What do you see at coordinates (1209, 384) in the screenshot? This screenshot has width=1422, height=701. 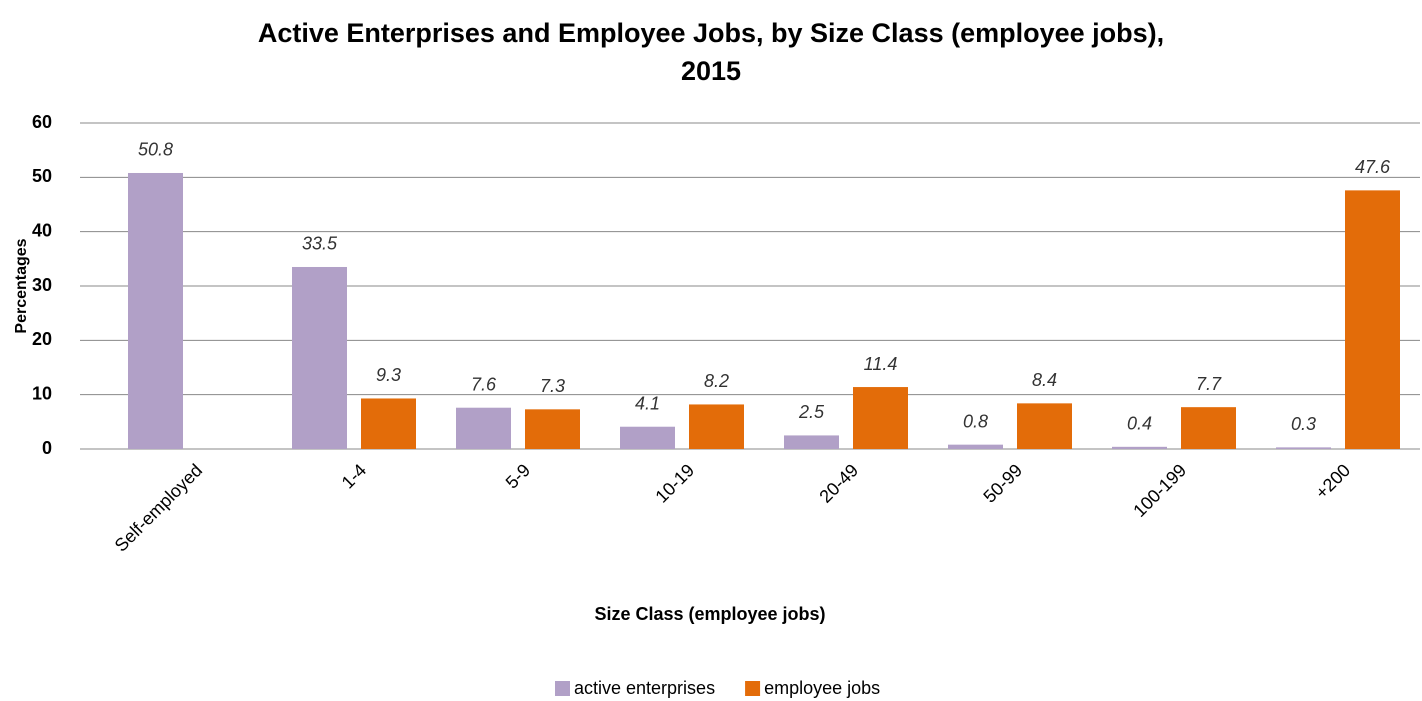 I see `data-label: 7.7` at bounding box center [1209, 384].